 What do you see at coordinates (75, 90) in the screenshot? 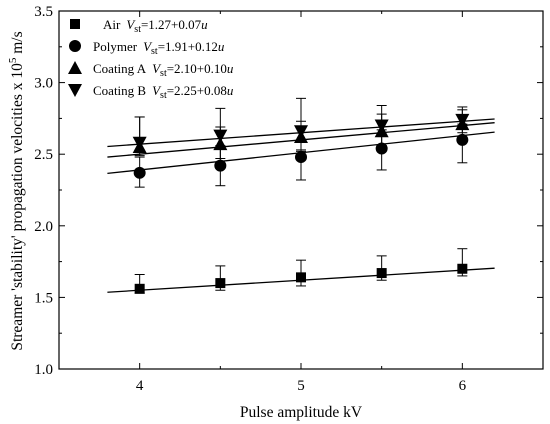
I see `legend-marker-coating-b` at bounding box center [75, 90].